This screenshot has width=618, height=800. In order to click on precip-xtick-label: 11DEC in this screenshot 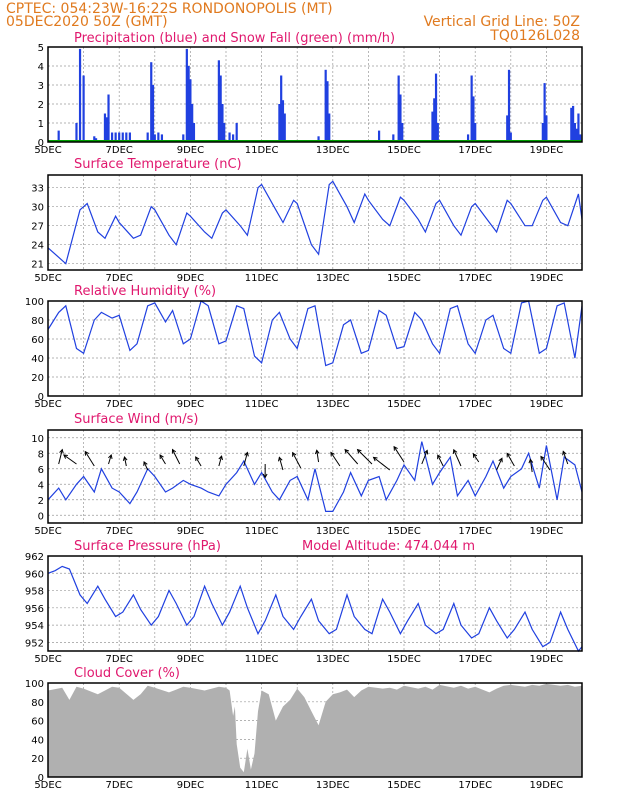, I will do `click(262, 150)`.